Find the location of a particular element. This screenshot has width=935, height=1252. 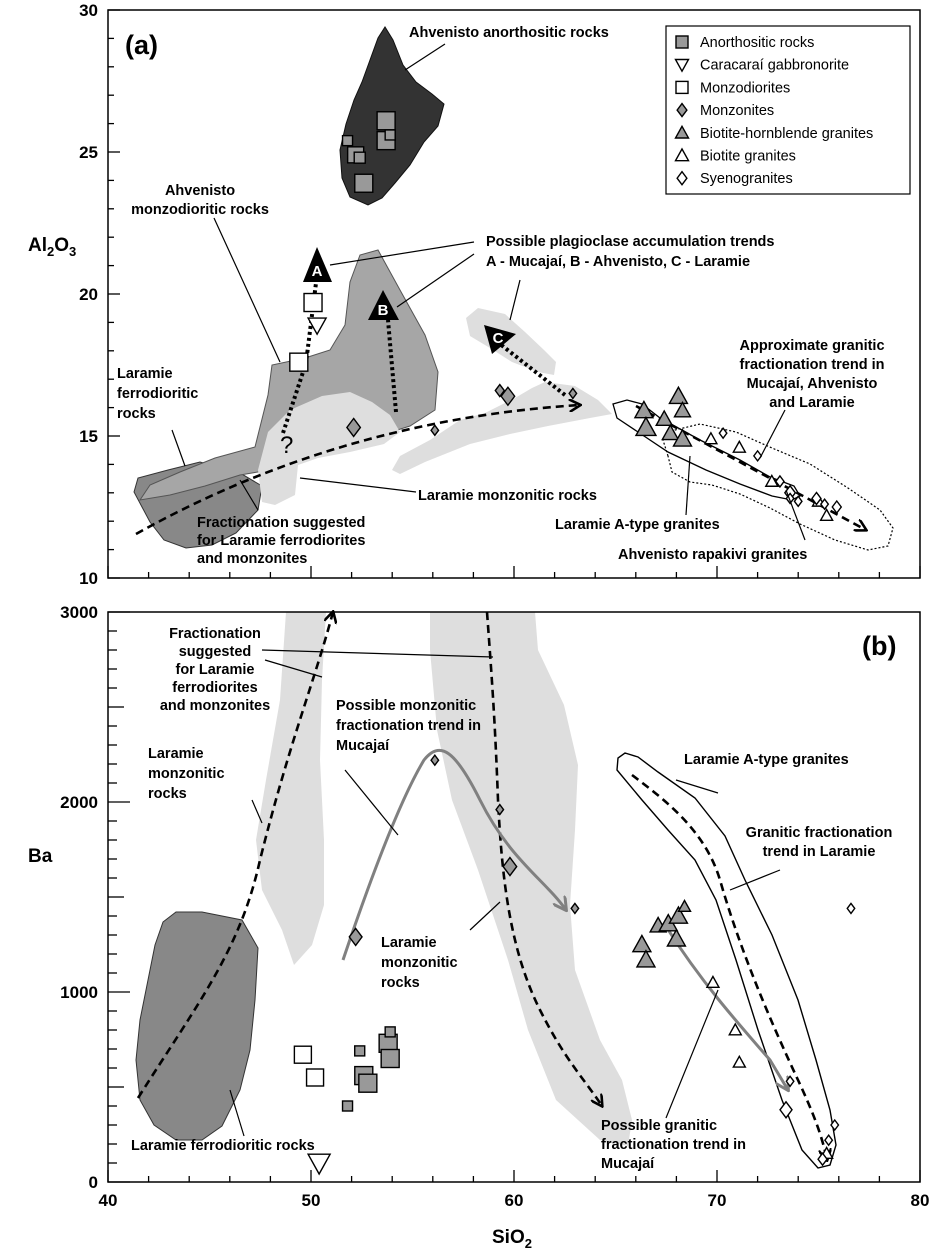

label-laramie-a-type-a: Laramie A-type granites is located at coordinates (637, 525).